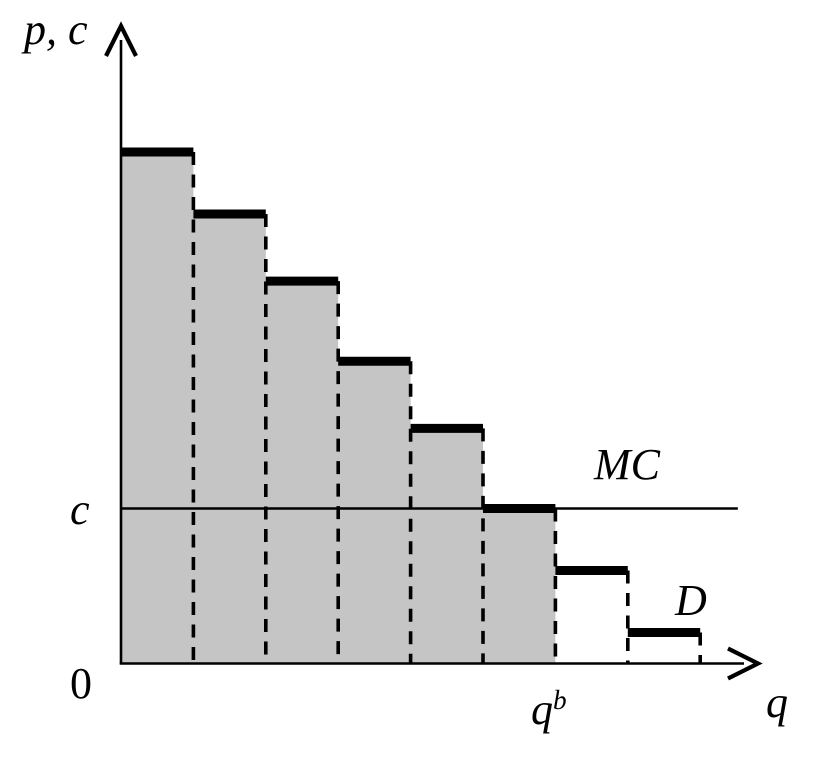 Image resolution: width=820 pixels, height=768 pixels. Describe the element at coordinates (691, 600) in the screenshot. I see `demand-curve-label: D` at that location.